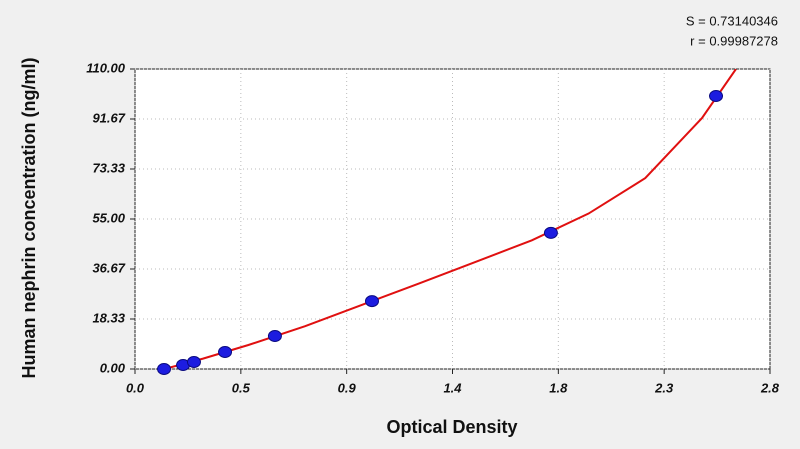  I want to click on annotation: S = 0.73140346, so click(732, 20).